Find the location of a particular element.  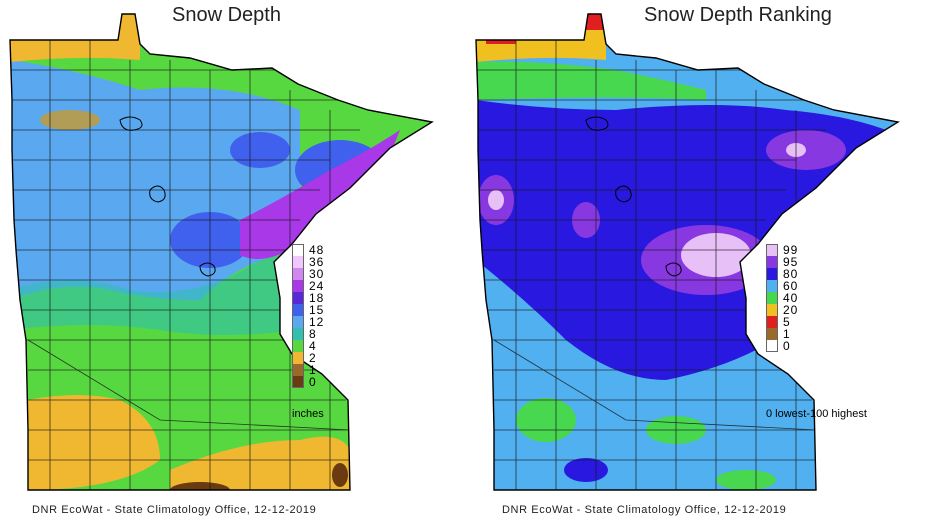

map-title: Snow Depth Ranking is located at coordinates (738, 15).